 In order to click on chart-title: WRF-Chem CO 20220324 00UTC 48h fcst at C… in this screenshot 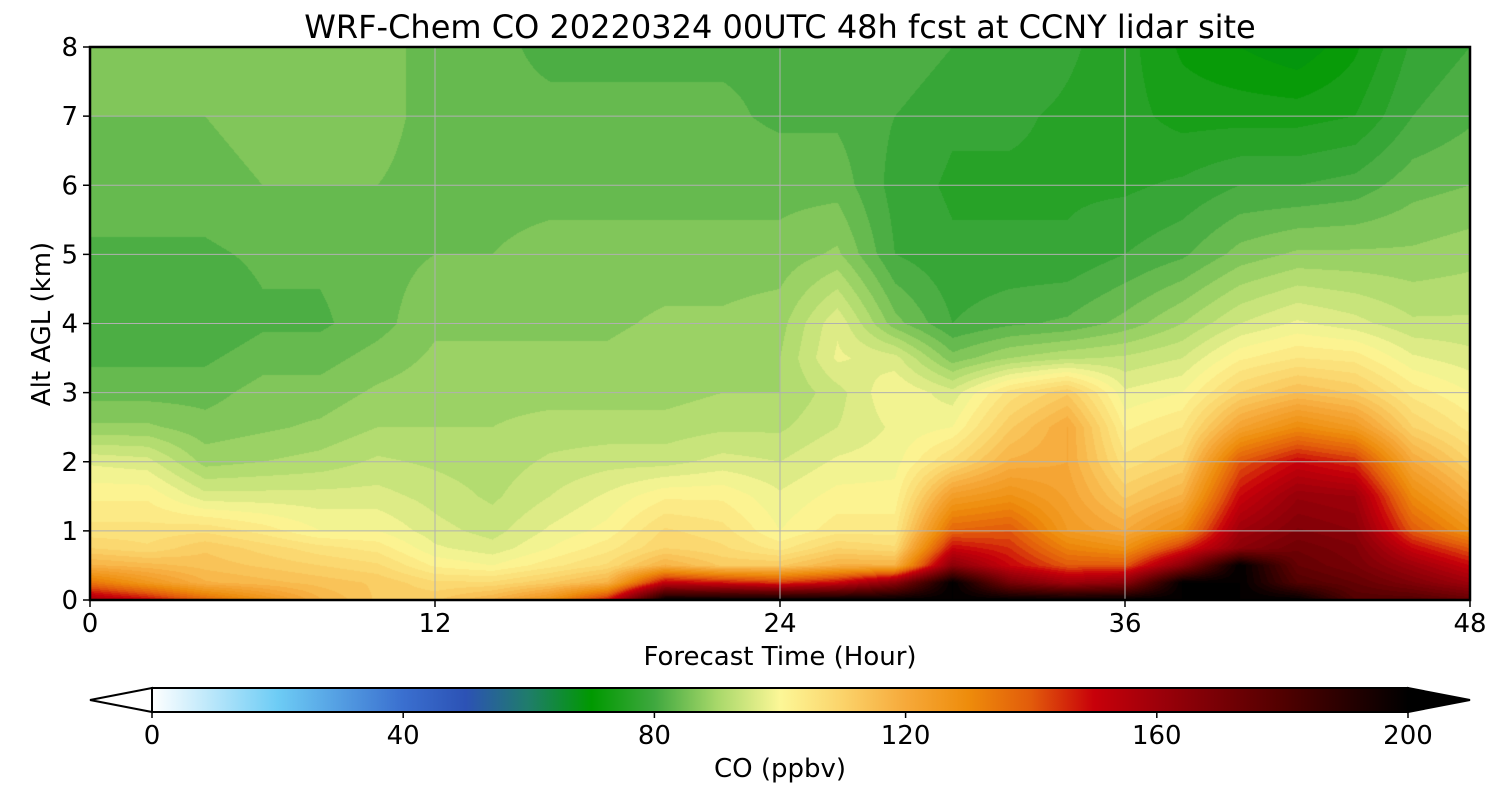, I will do `click(779, 27)`.